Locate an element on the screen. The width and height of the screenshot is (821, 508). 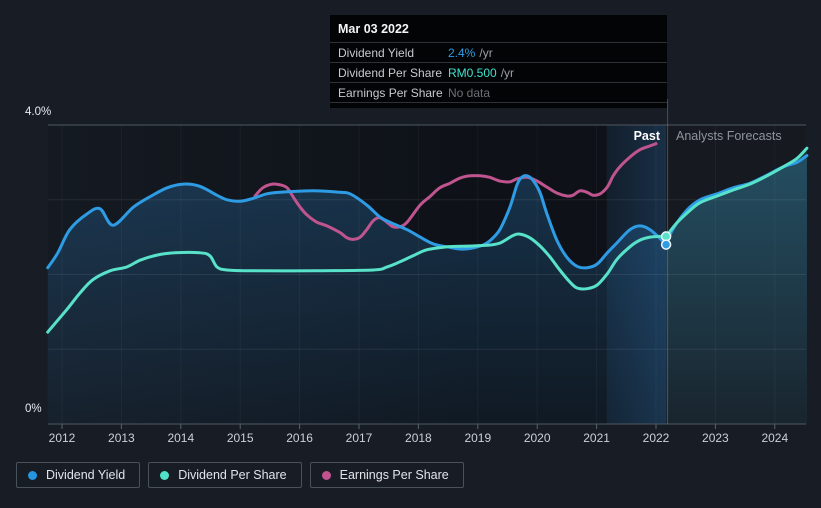
x-tick-label: 2020 is located at coordinates (537, 438).